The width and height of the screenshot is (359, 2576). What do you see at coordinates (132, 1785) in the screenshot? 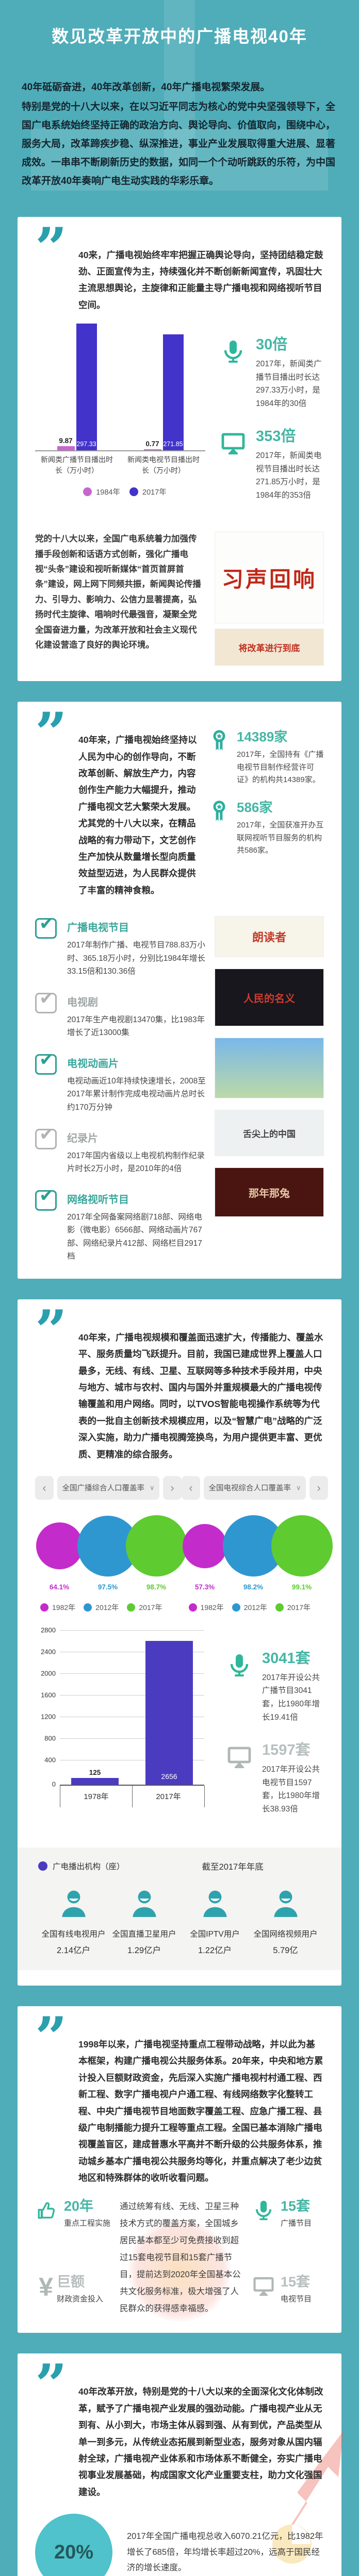
I see `x-axis-line` at bounding box center [132, 1785].